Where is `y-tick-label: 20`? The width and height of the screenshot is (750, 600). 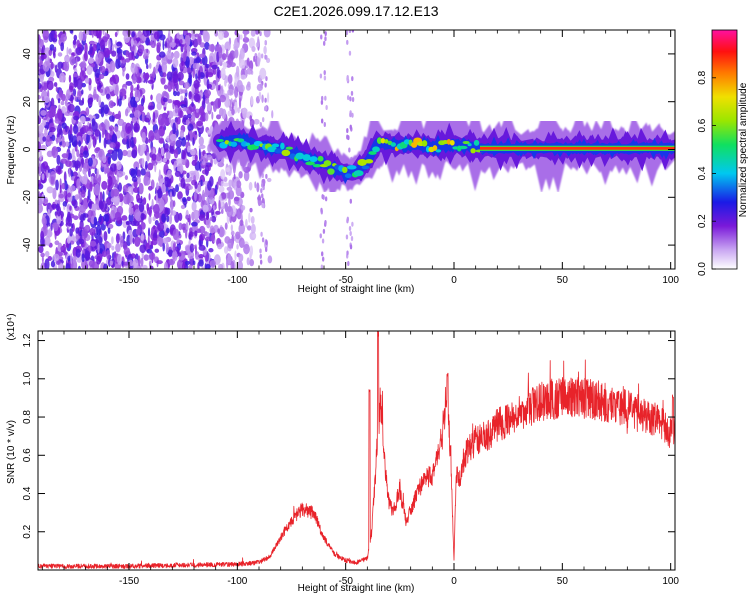
y-tick-label: 20 is located at coordinates (27, 102).